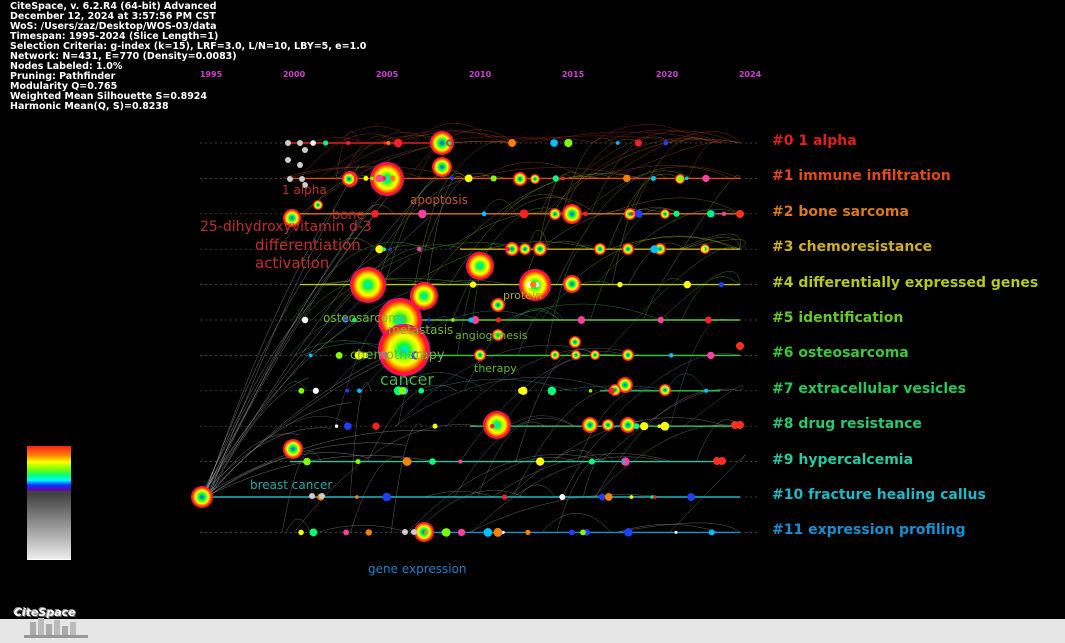  Describe the element at coordinates (838, 318) in the screenshot. I see `cluster-label: #5 identification` at that location.